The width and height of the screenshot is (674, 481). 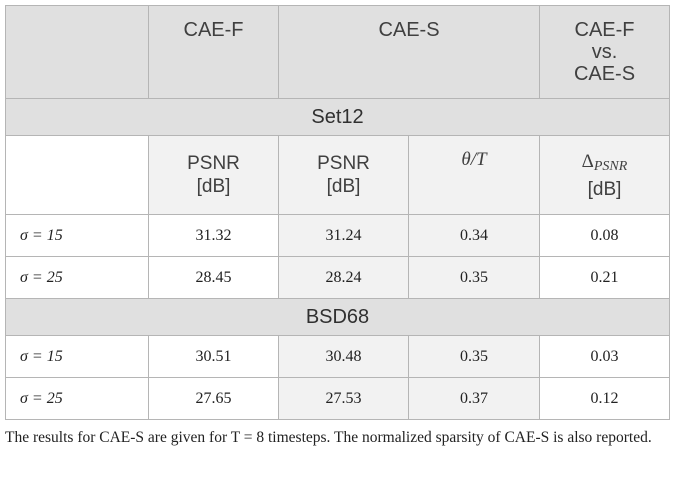 What do you see at coordinates (343, 175) in the screenshot?
I see `subheader-psnr-s: PSNR [dB]` at bounding box center [343, 175].